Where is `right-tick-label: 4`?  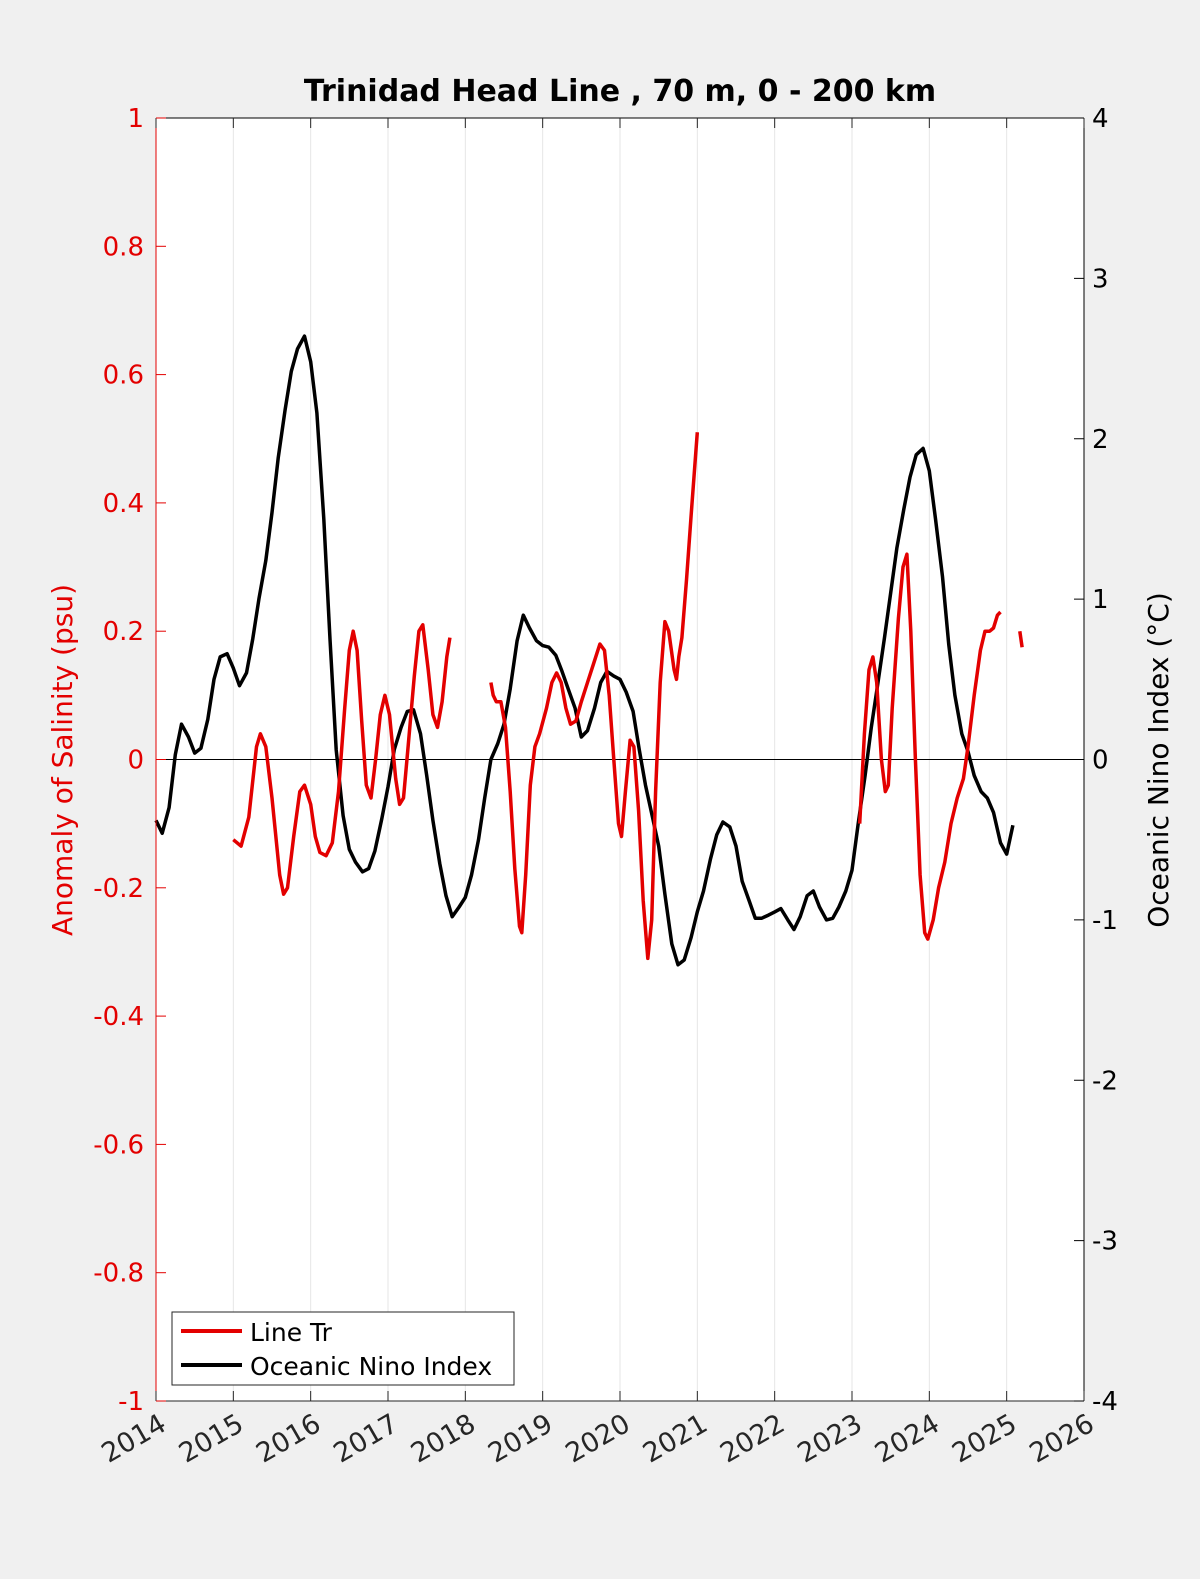 right-tick-label: 4 is located at coordinates (1100, 119).